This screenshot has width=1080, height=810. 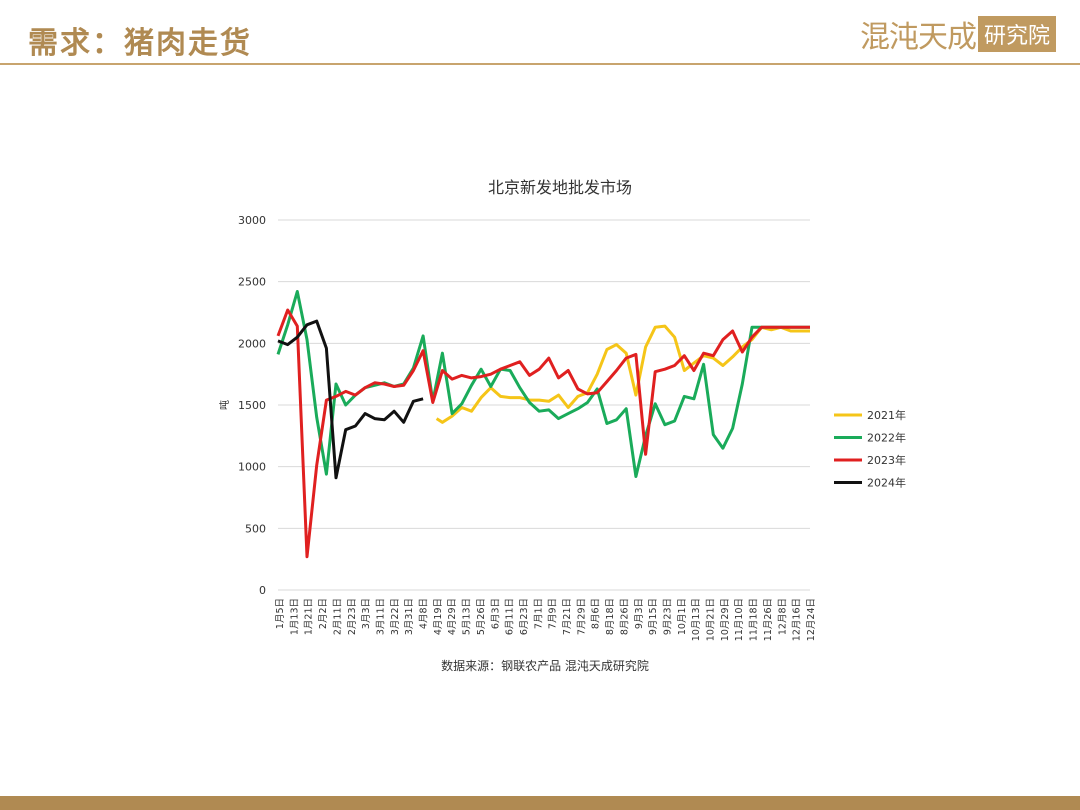 I want to click on y-tick-label: 1000, so click(x=252, y=467).